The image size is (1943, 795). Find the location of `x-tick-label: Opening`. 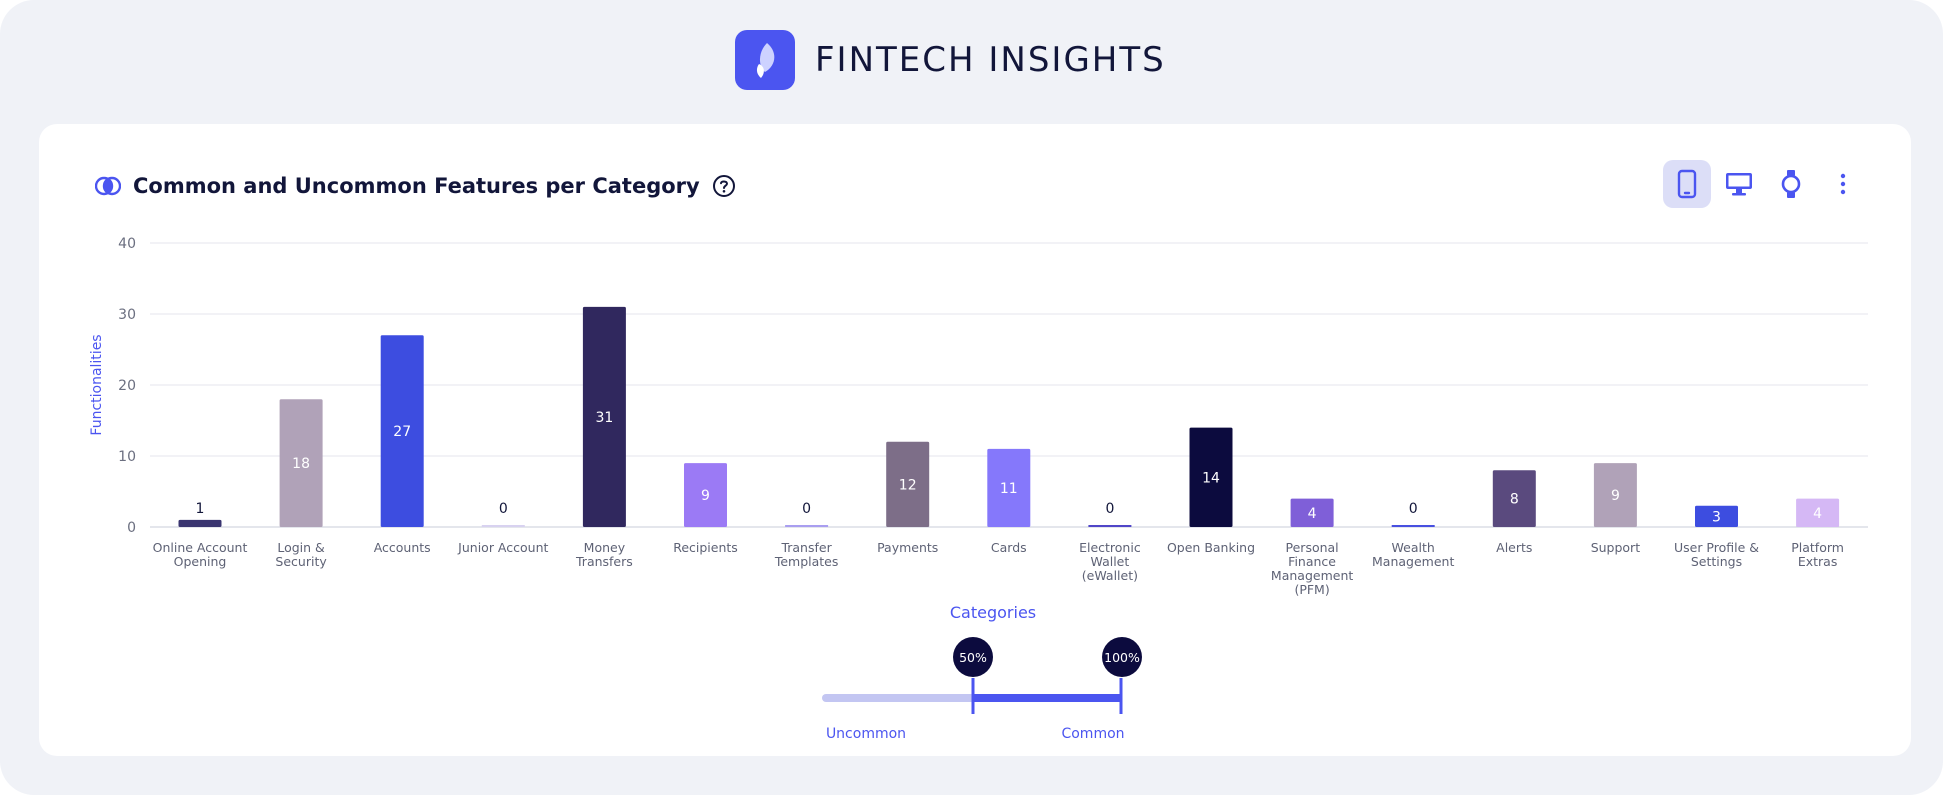

x-tick-label: Opening is located at coordinates (200, 561).